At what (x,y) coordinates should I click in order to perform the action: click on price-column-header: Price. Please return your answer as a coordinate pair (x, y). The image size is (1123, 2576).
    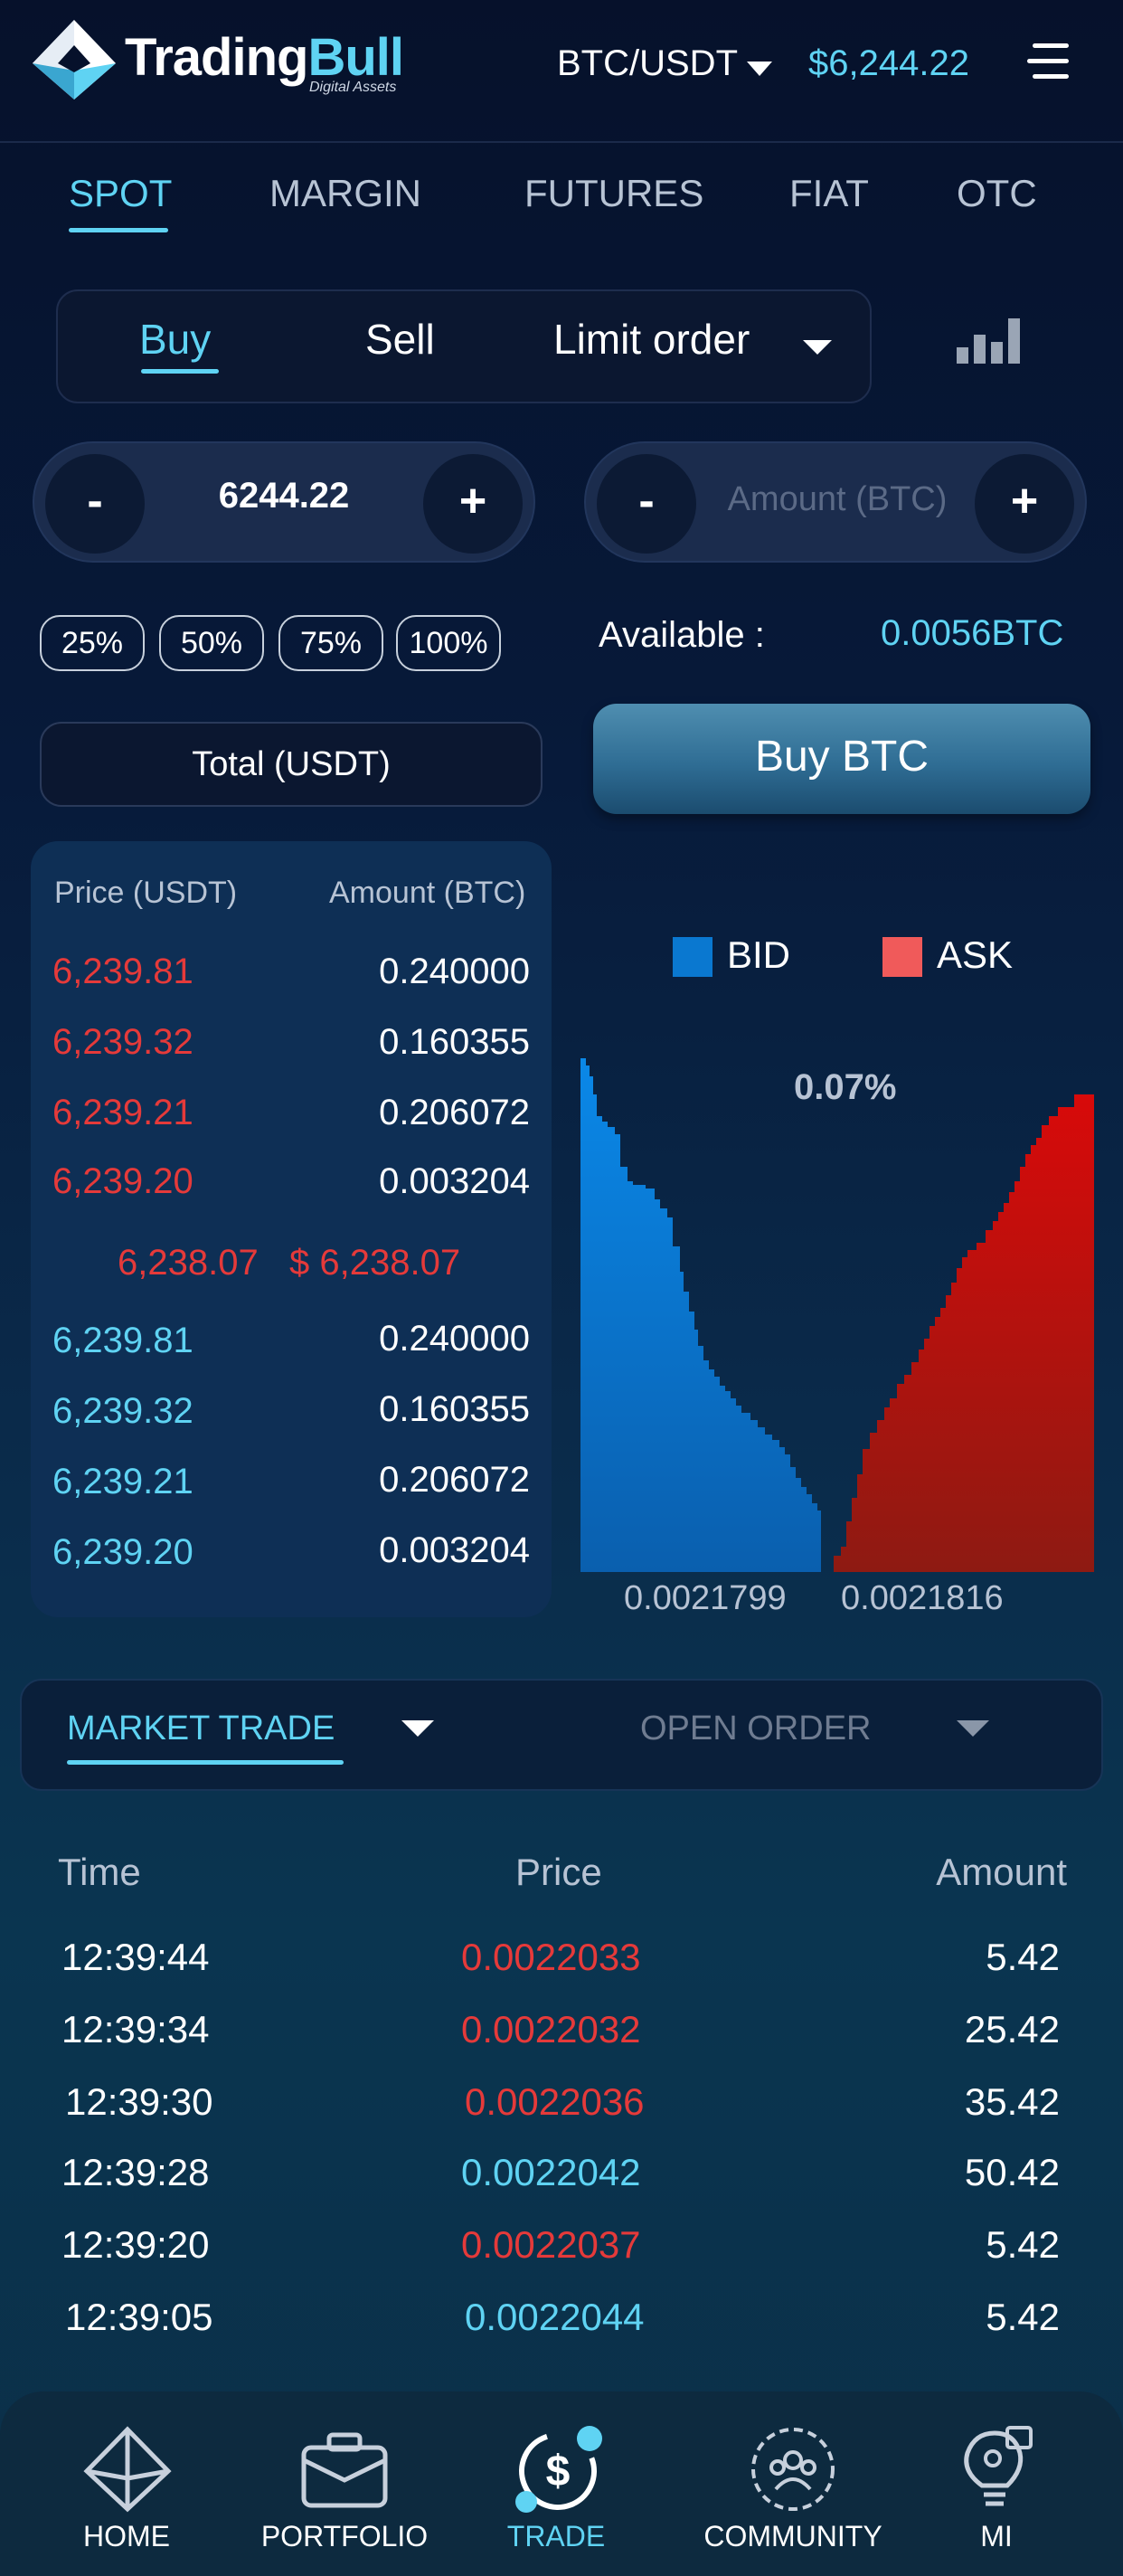
    Looking at the image, I should click on (558, 1872).